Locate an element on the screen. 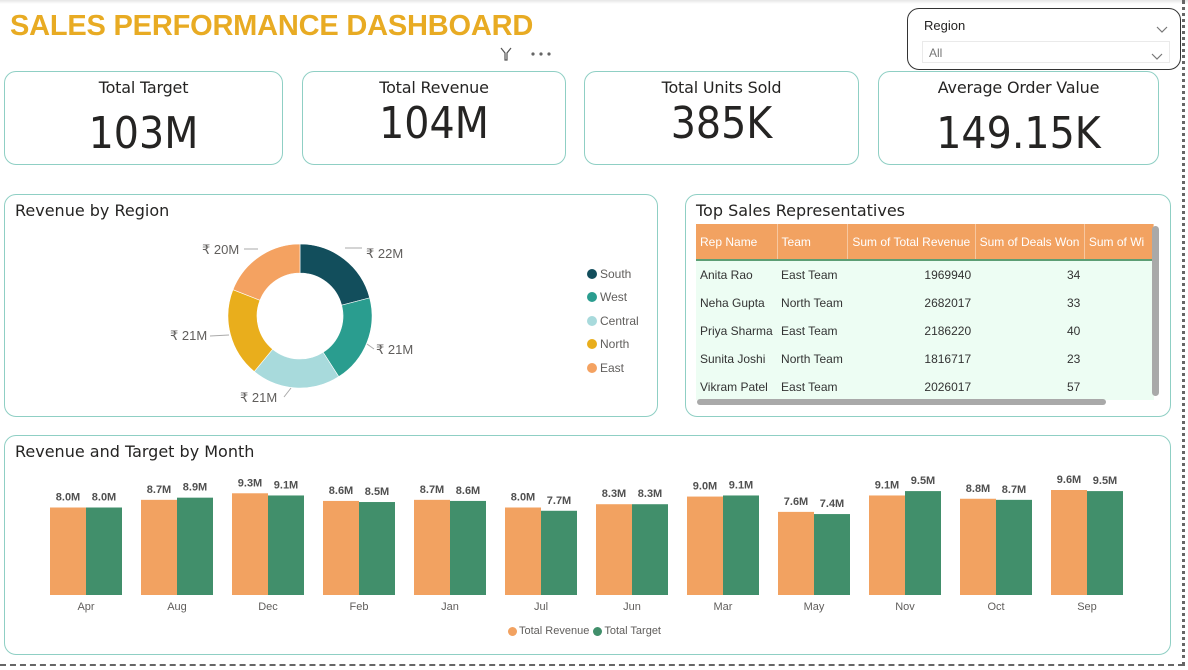 The width and height of the screenshot is (1188, 670). bar-total-revenue-jan is located at coordinates (432, 547).